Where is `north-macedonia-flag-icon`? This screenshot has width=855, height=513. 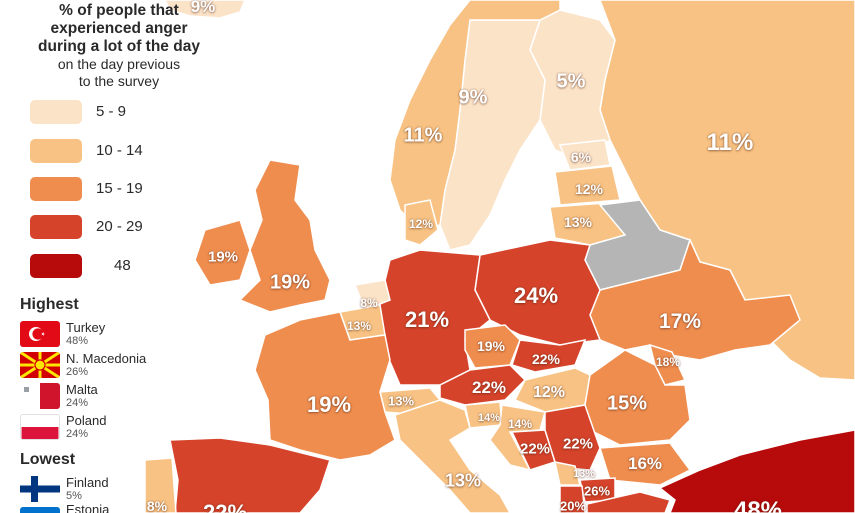
north-macedonia-flag-icon is located at coordinates (40, 365).